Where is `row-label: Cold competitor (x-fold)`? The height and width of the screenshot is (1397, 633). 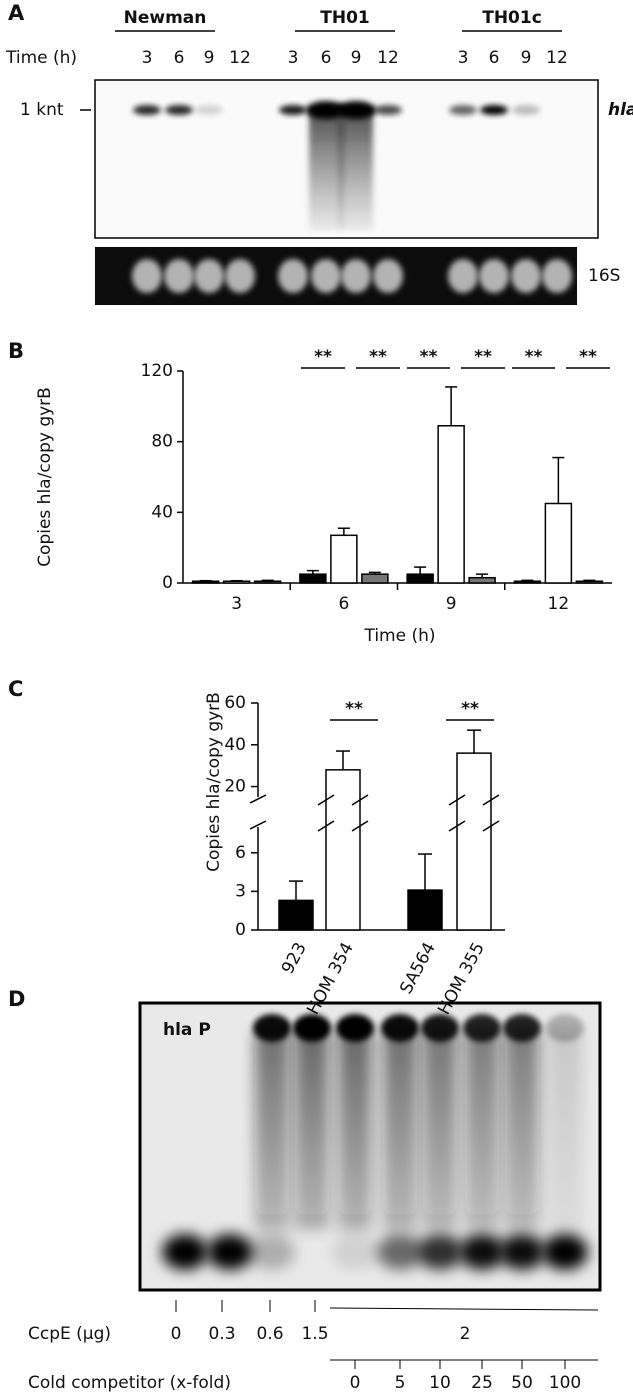
row-label: Cold competitor (x-fold) is located at coordinates (129, 1383).